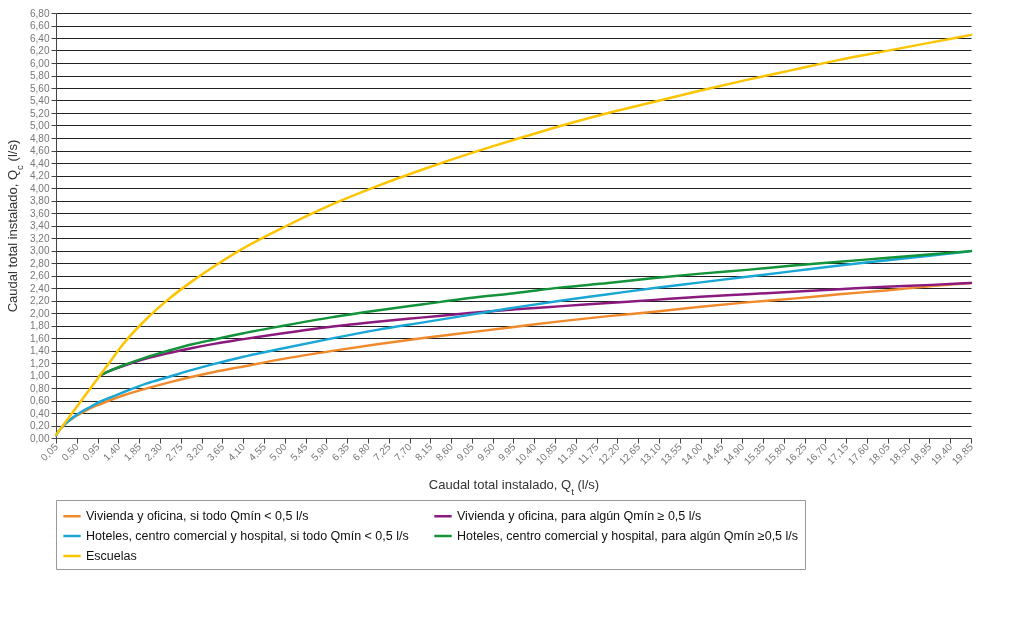 The height and width of the screenshot is (626, 1011). I want to click on y-tick-label: 6,20, so click(40, 50).